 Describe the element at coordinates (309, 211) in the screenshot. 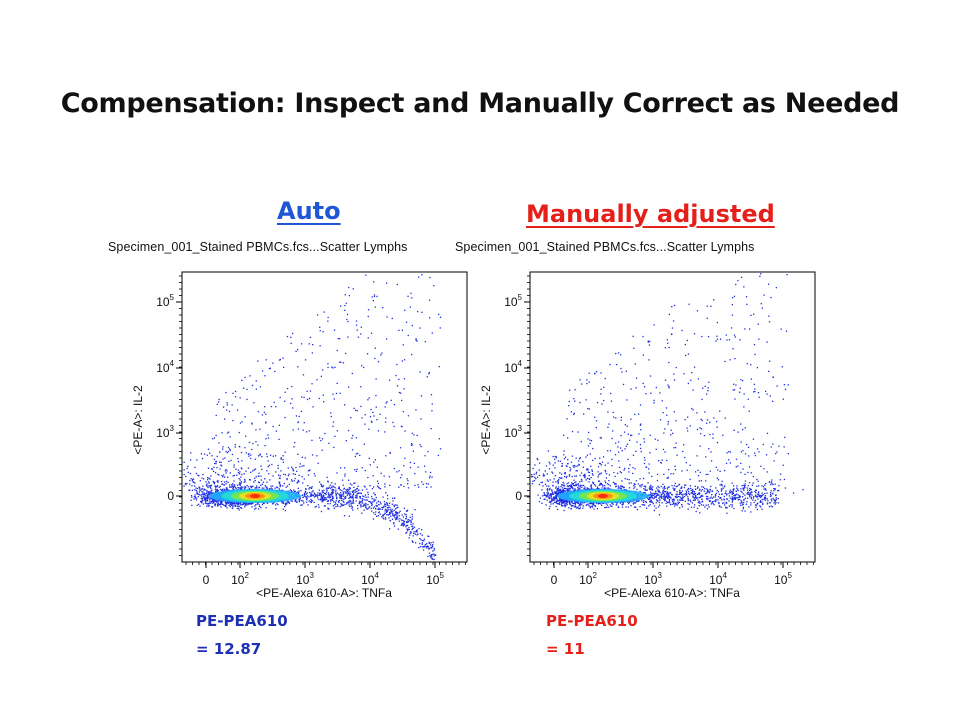

I see `panel-label-auto: Auto` at that location.